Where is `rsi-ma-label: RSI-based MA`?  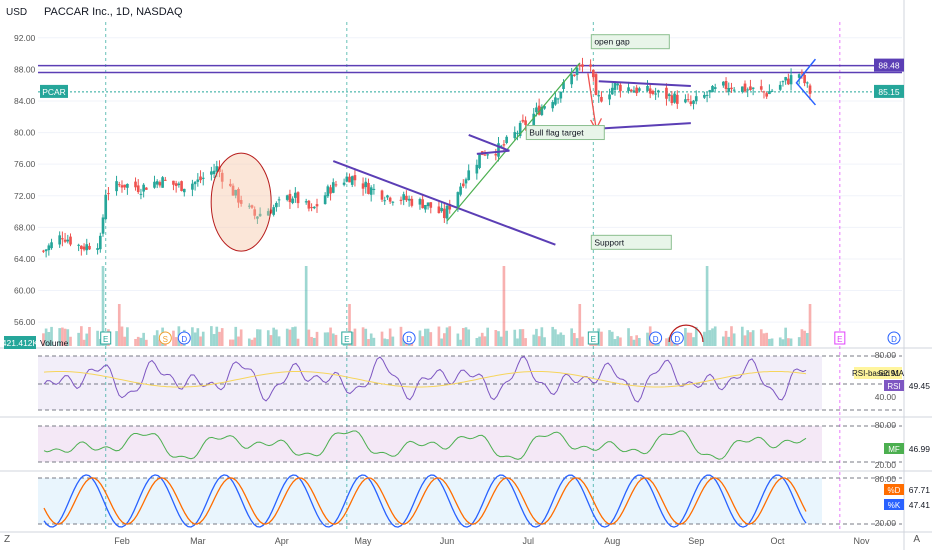
rsi-ma-label: RSI-based MA is located at coordinates (878, 373).